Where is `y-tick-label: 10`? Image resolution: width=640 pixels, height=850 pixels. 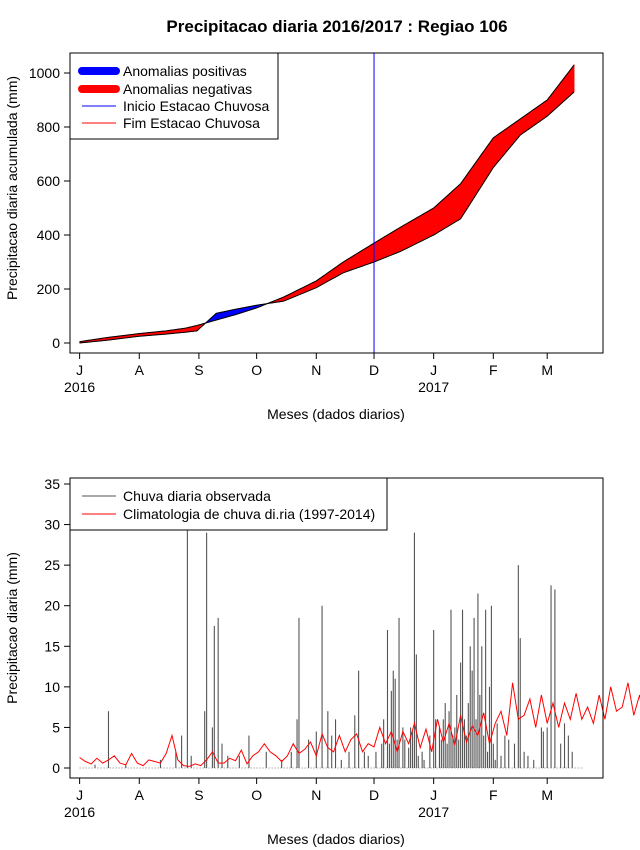 y-tick-label: 10 is located at coordinates (52, 687).